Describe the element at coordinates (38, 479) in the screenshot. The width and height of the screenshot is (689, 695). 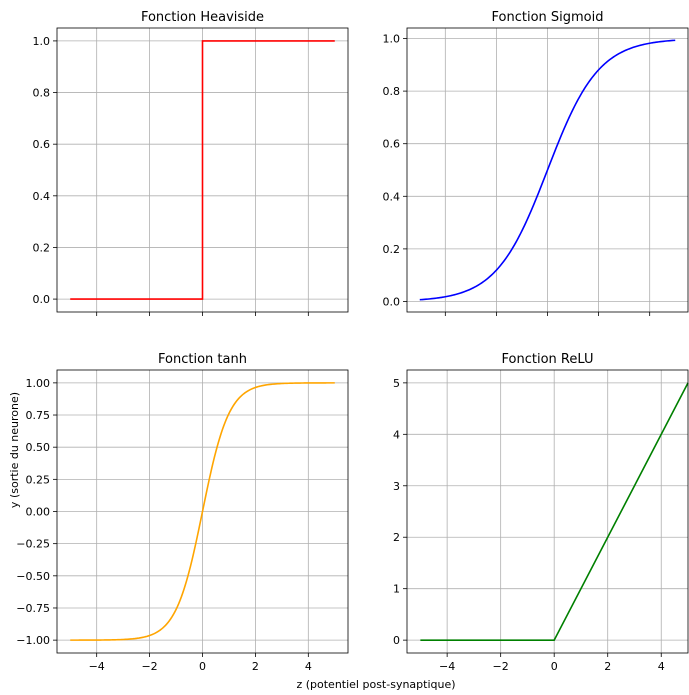
I see `tanh-ytick-label: 0.25` at that location.